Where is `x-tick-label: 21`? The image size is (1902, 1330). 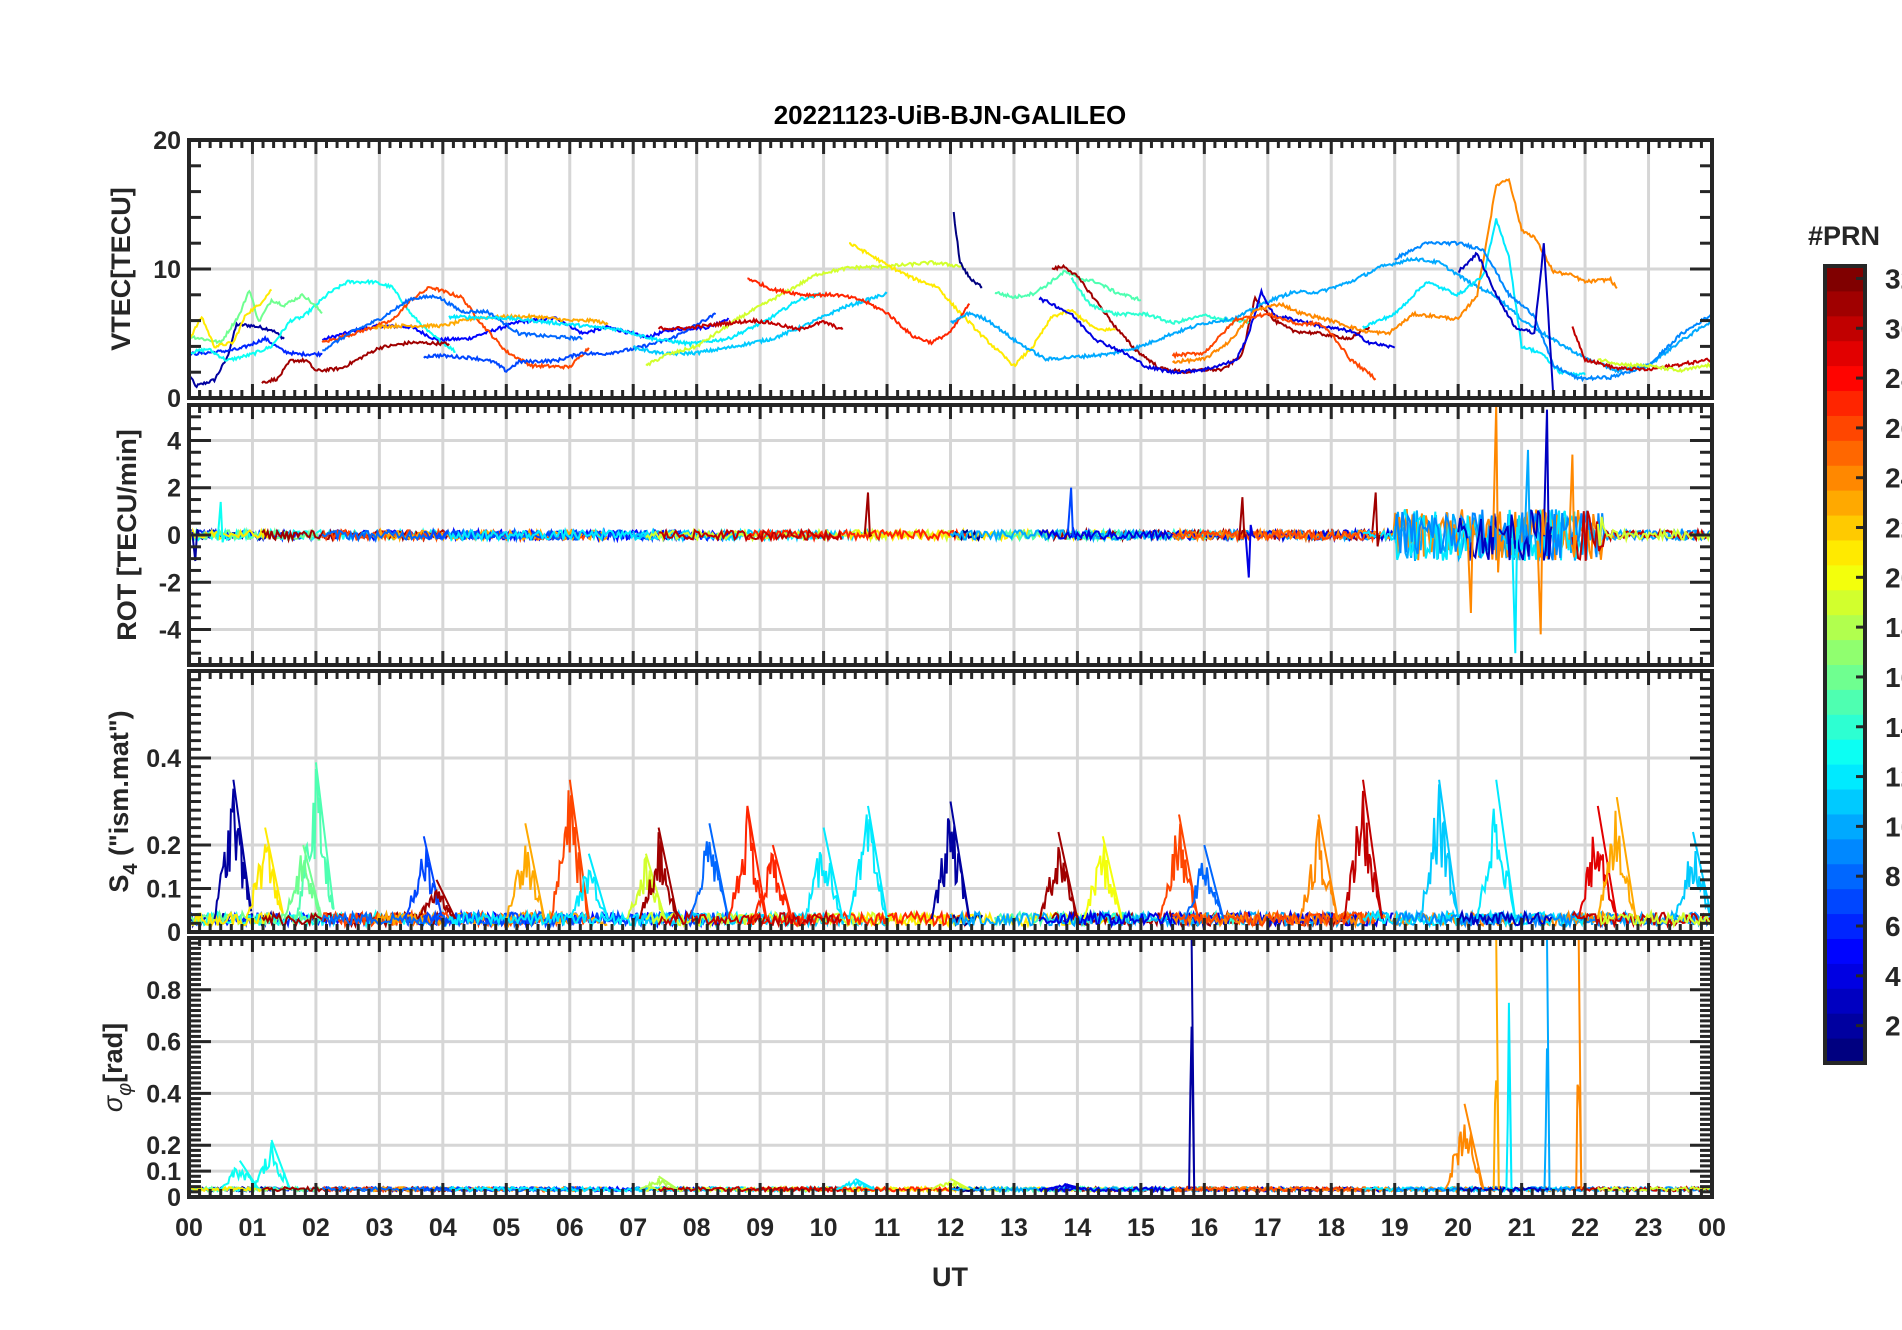
x-tick-label: 21 is located at coordinates (1522, 1228).